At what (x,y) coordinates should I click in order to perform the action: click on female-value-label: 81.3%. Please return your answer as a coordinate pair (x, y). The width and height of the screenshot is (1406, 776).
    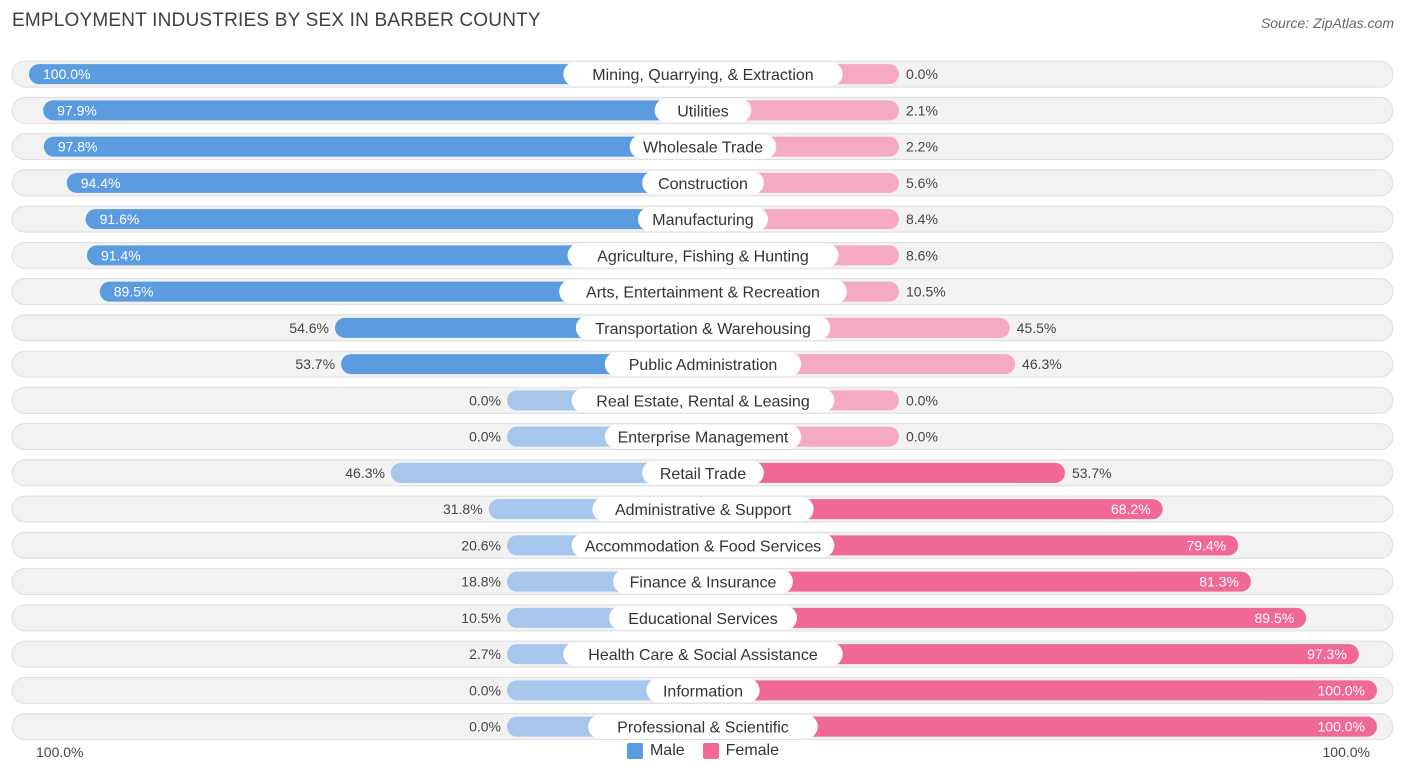
    Looking at the image, I should click on (1219, 582).